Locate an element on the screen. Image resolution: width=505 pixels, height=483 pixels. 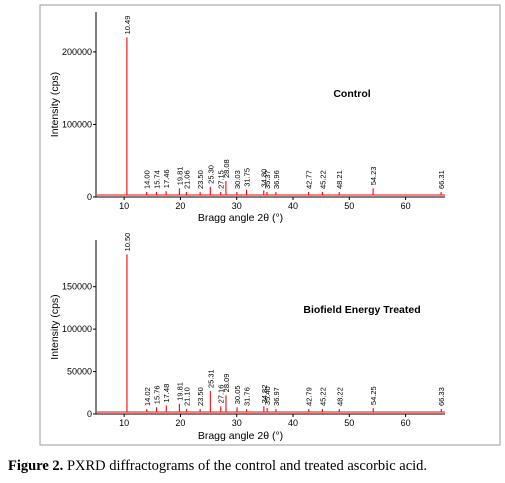
control-peak-label: 23.50 is located at coordinates (200, 179).